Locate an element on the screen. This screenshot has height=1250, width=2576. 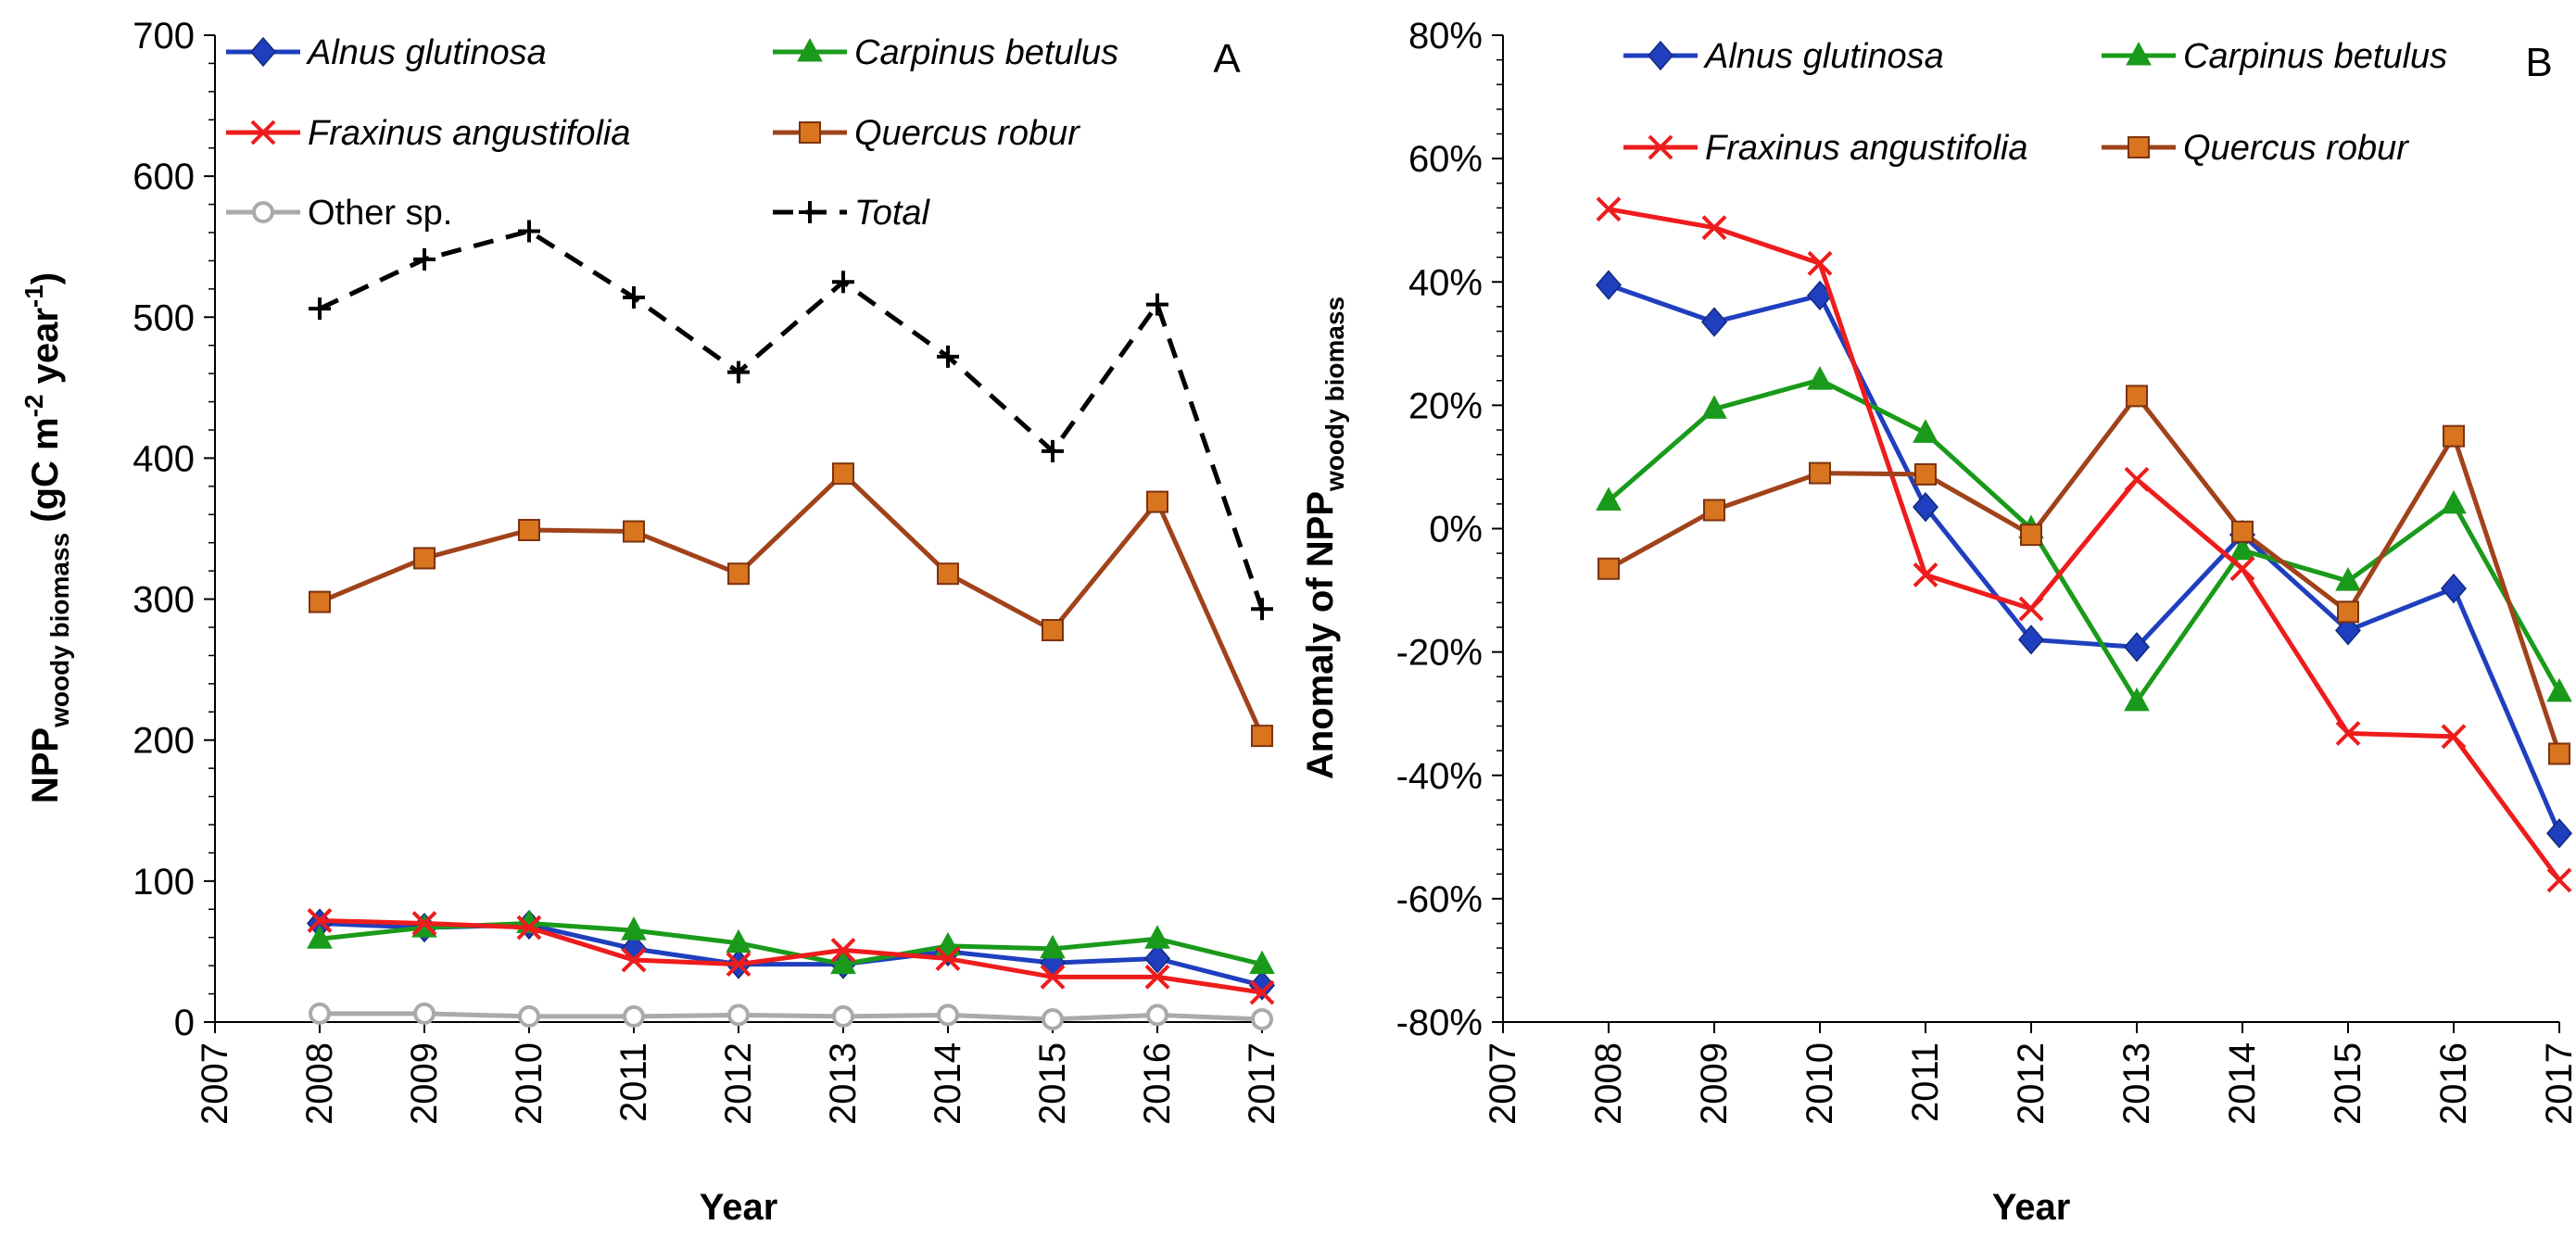
data-point-total-2010 is located at coordinates (529, 231).